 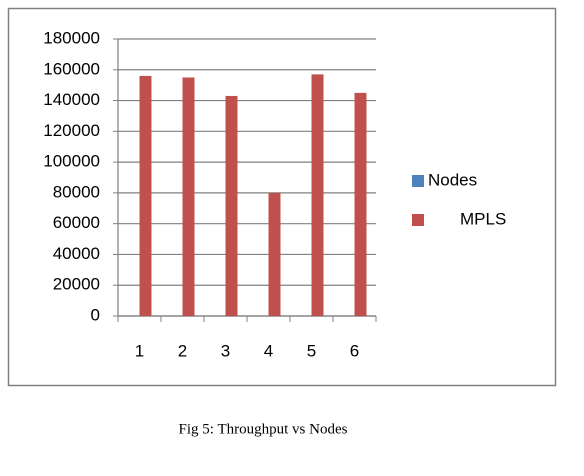 I want to click on caption: Fig 5: Throughput vs Nodes, so click(x=263, y=429).